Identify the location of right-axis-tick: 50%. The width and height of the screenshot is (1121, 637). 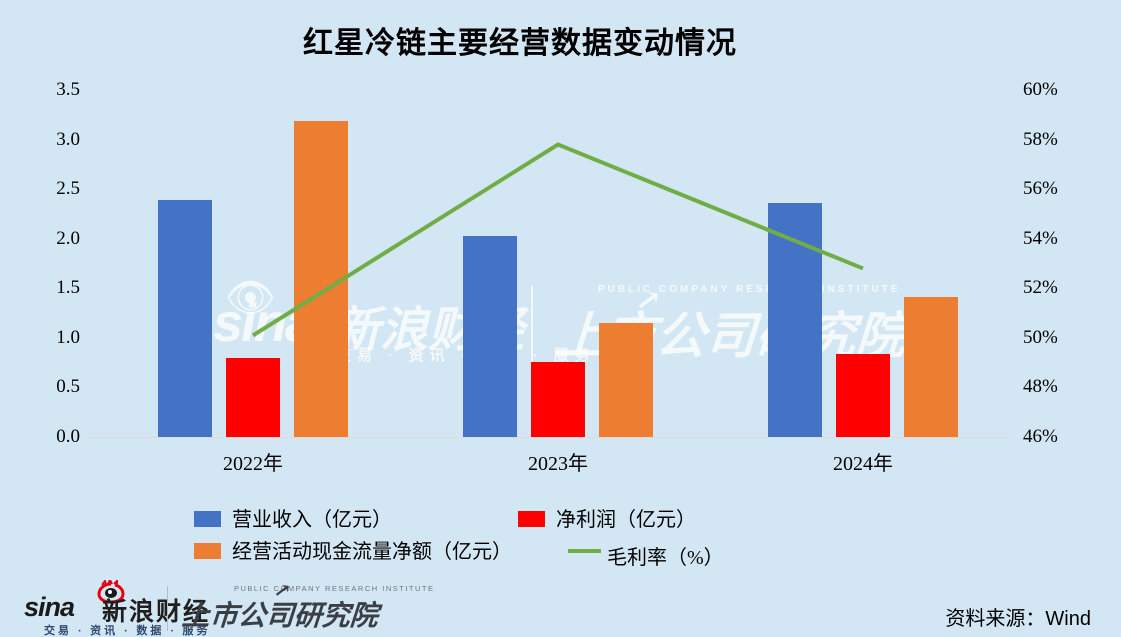
(1040, 337).